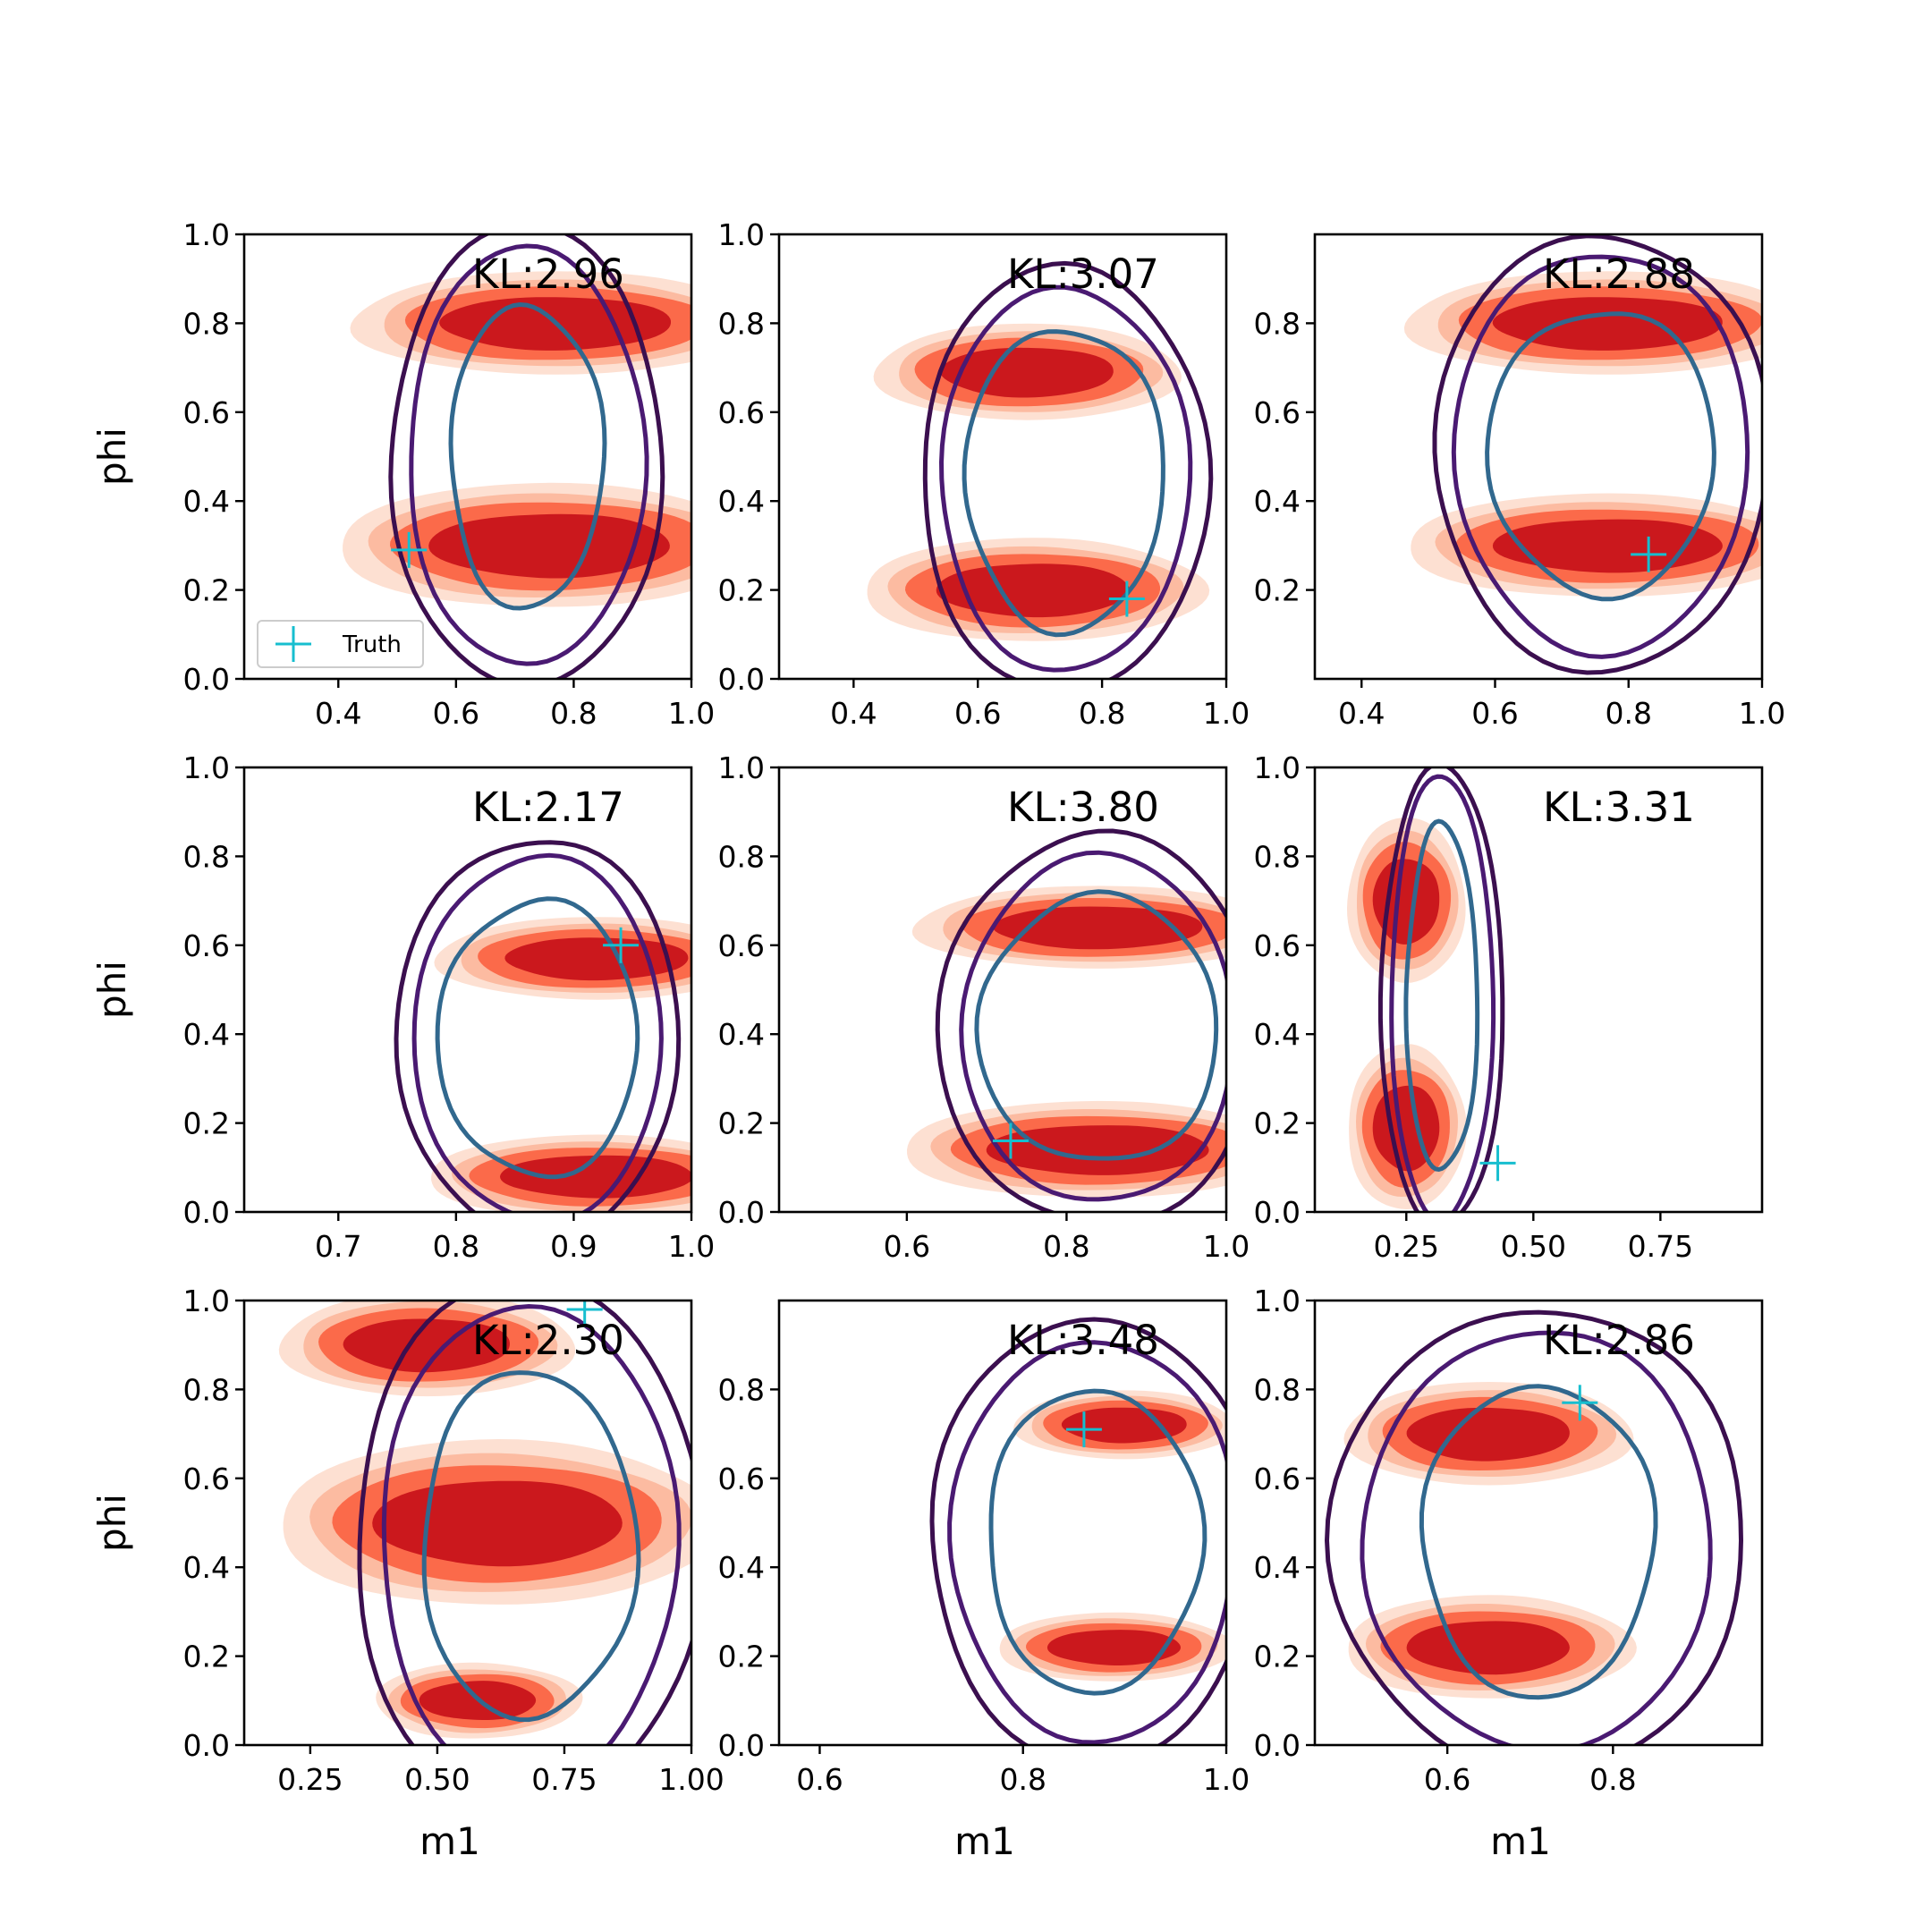  I want to click on panel-9: 0.6 0.8 0.0 0.2 0.4 0.6 0.8 1.0 KL:2.86 m1, so click(1509, 1573).